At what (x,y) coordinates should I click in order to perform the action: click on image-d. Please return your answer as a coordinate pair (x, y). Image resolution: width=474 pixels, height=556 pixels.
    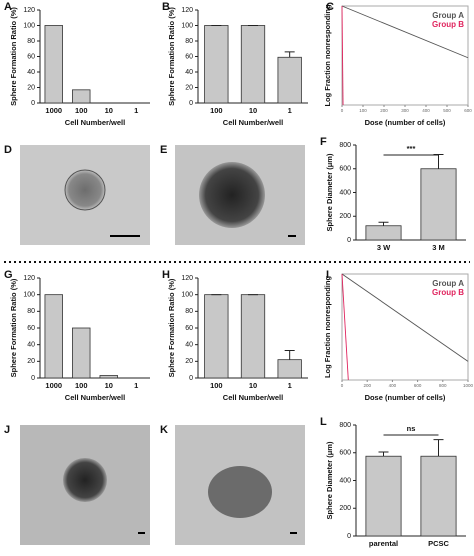
    Looking at the image, I should click on (85, 195).